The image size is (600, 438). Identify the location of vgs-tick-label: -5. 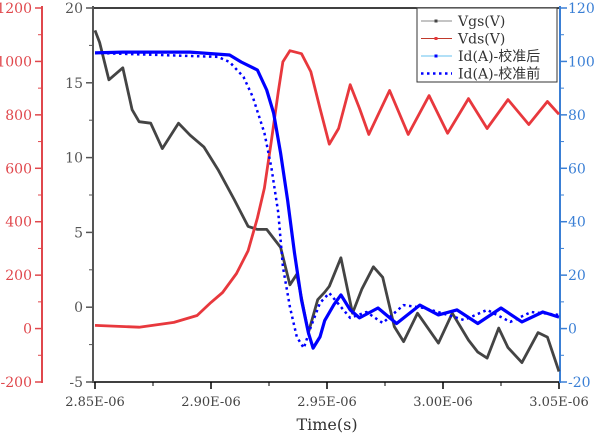
(76, 383).